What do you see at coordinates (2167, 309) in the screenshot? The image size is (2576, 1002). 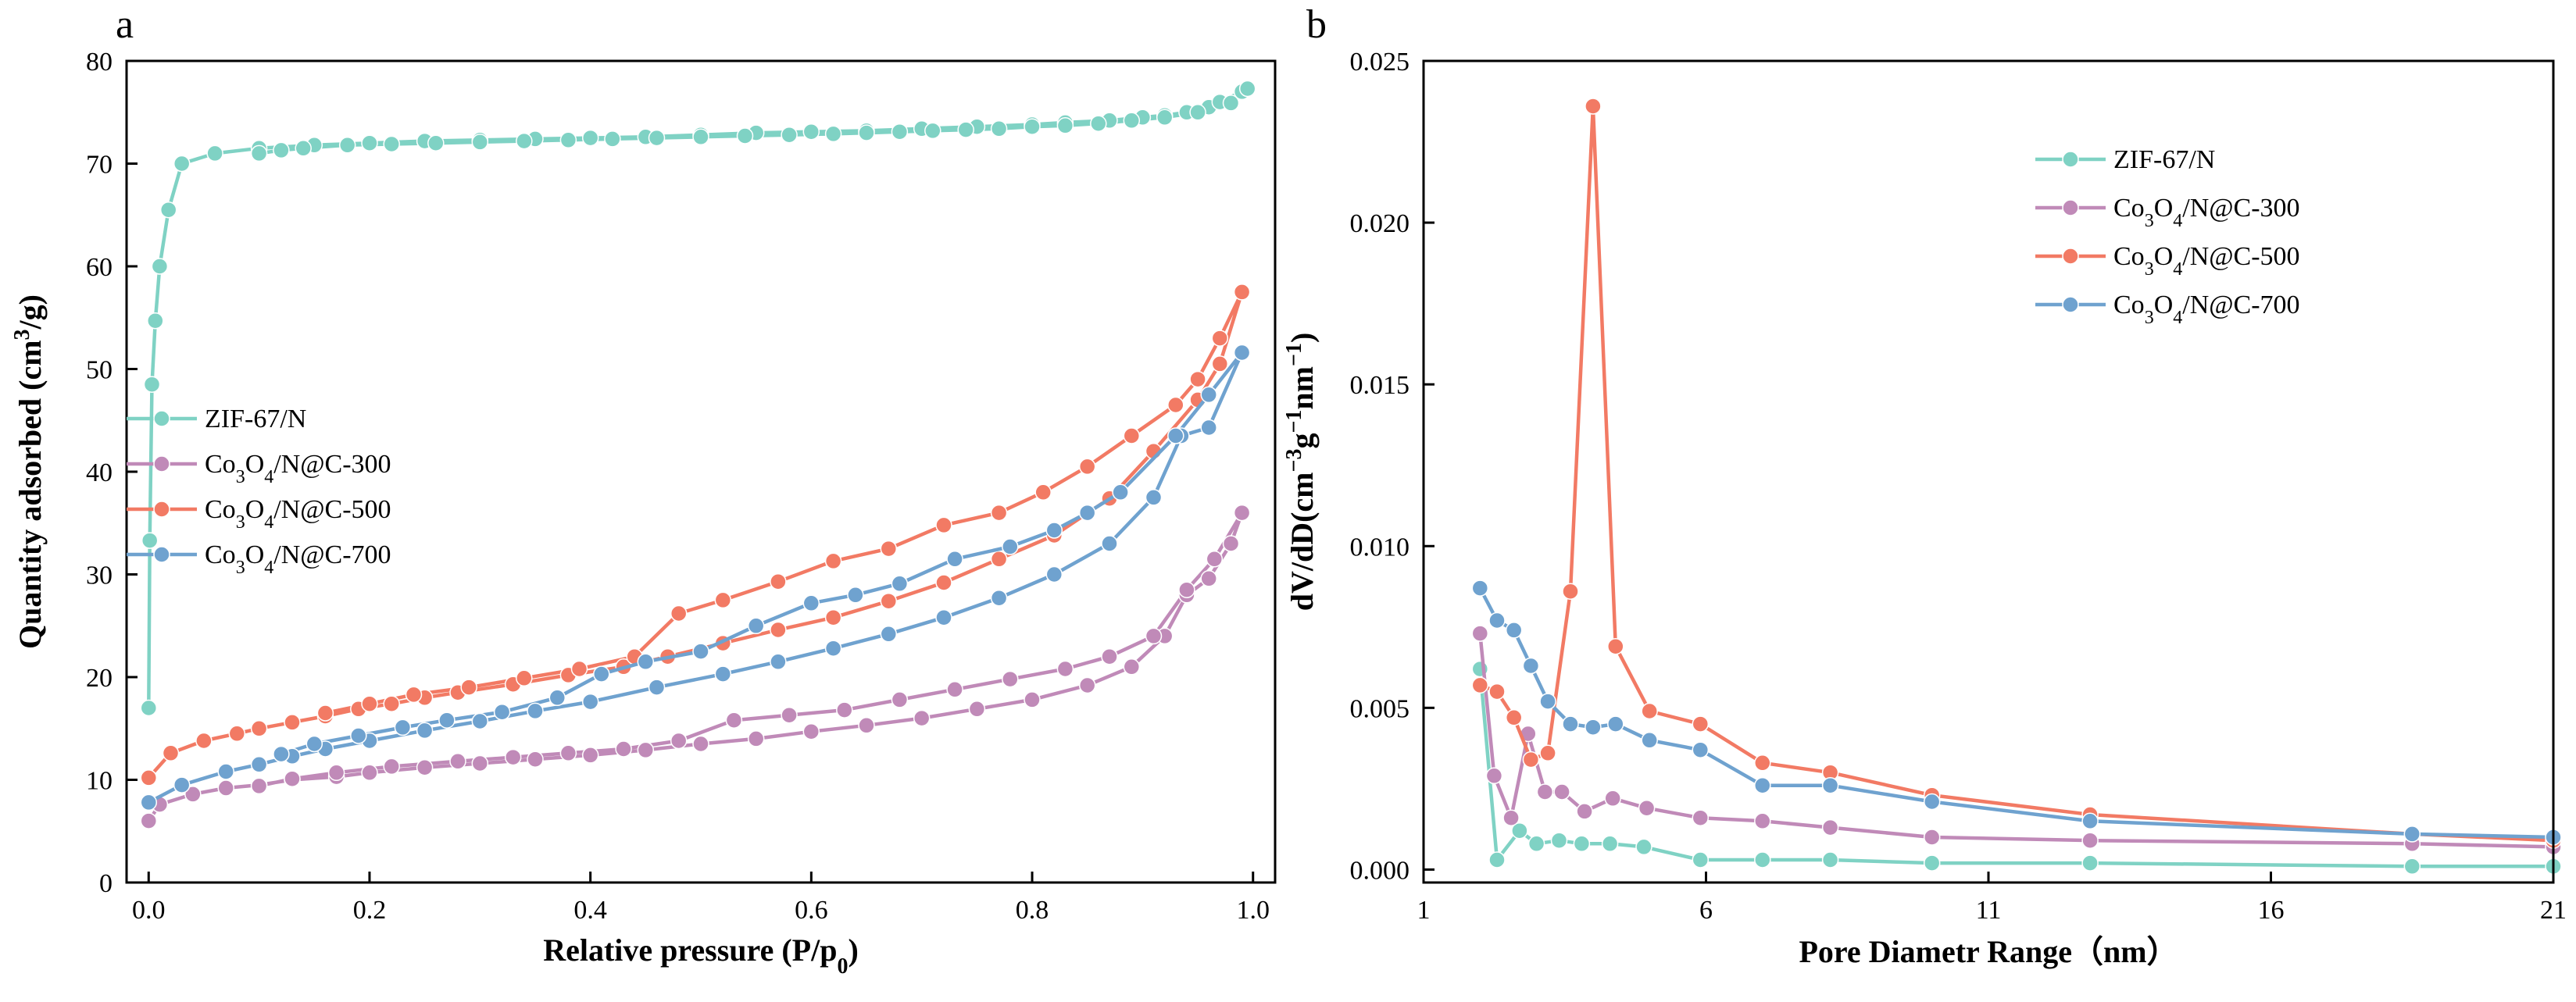 I see `panel-b-legend-item-co3o4-n-c-700: Co3O4/N@C-700` at bounding box center [2167, 309].